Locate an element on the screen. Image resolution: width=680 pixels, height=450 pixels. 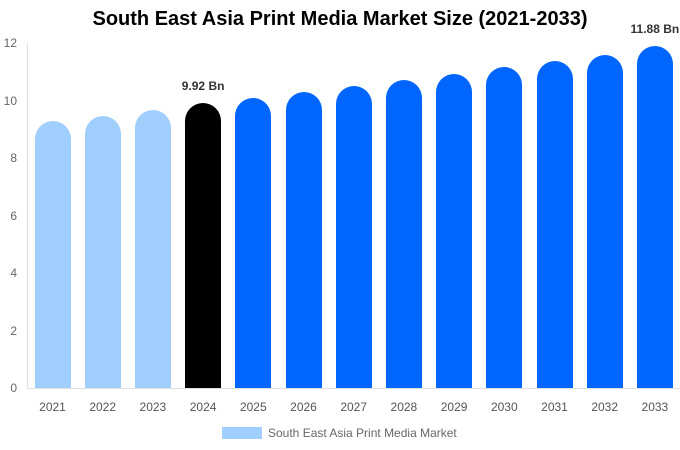
x-tick-label: 2023 is located at coordinates (153, 407).